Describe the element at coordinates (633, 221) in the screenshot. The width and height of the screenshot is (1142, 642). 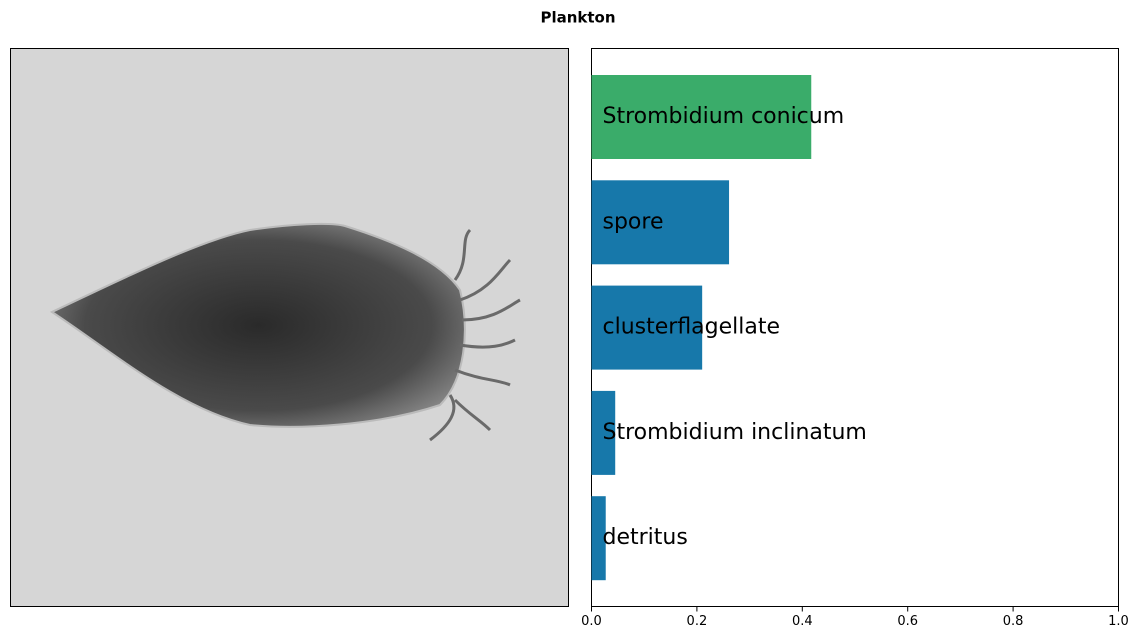
I see `bar-label: spore` at that location.